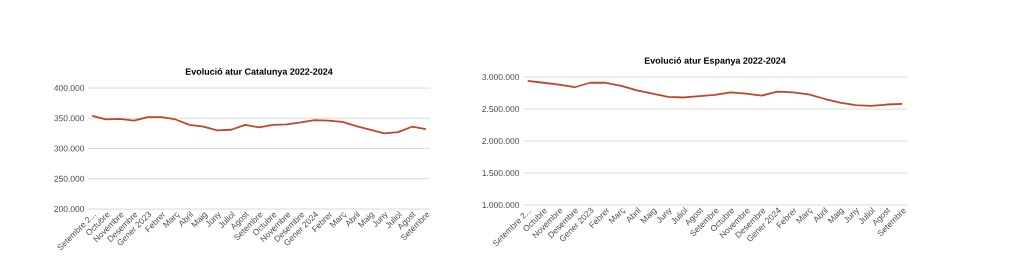 This screenshot has height=269, width=1024. Describe the element at coordinates (501, 77) in the screenshot. I see `y-tick-label: 3.000.000` at that location.